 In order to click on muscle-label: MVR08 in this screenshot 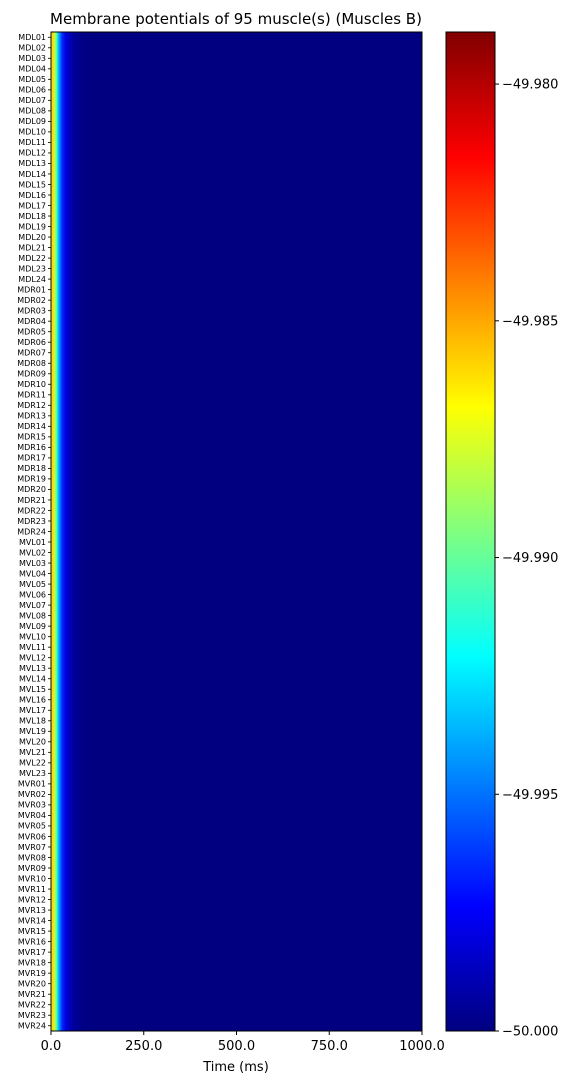, I will do `click(32, 857)`.